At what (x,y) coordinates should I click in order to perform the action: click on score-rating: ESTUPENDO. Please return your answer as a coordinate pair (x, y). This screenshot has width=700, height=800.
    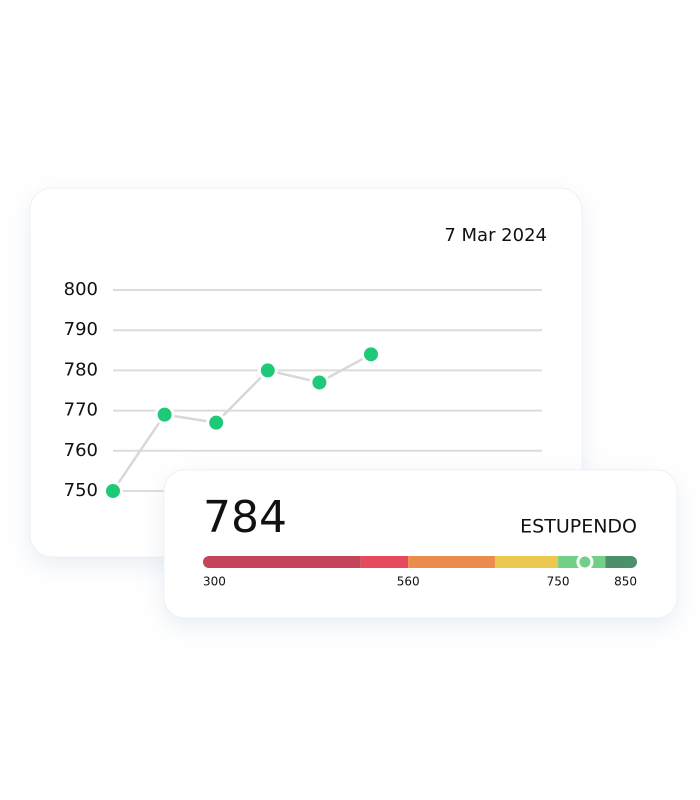
    Looking at the image, I should click on (578, 527).